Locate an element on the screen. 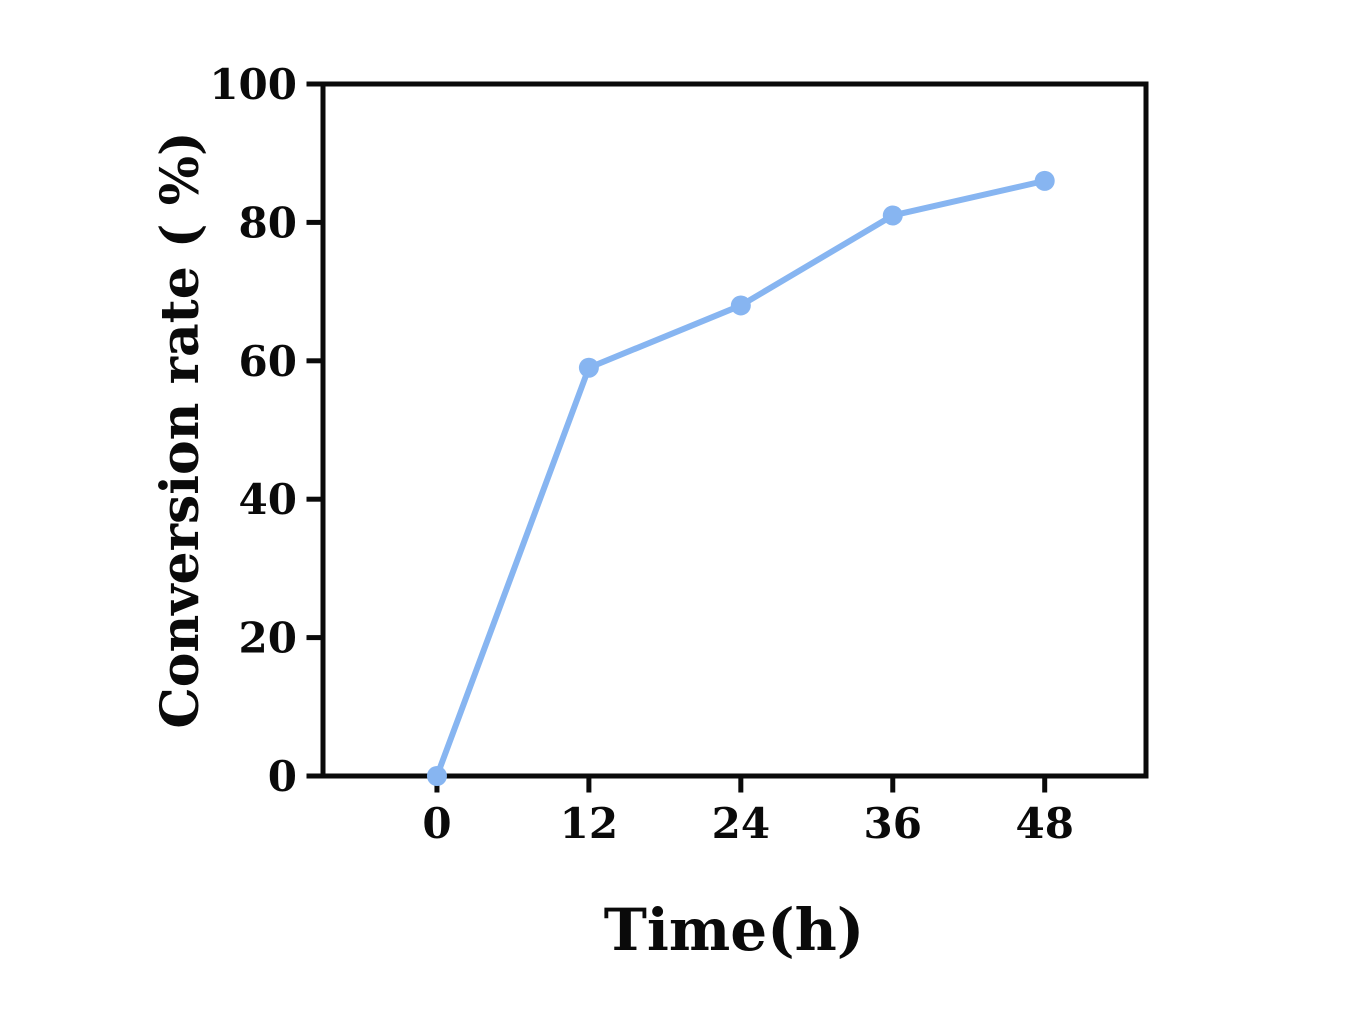 The height and width of the screenshot is (1010, 1366). y-tick-label: 0 is located at coordinates (282, 776).